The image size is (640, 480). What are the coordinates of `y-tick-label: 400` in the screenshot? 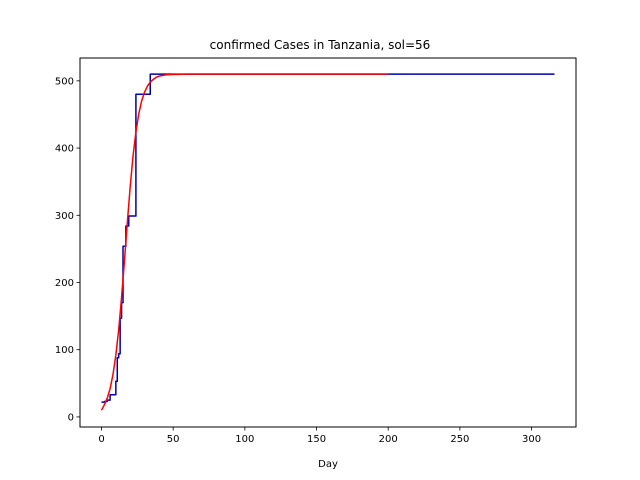 It's located at (64, 149).